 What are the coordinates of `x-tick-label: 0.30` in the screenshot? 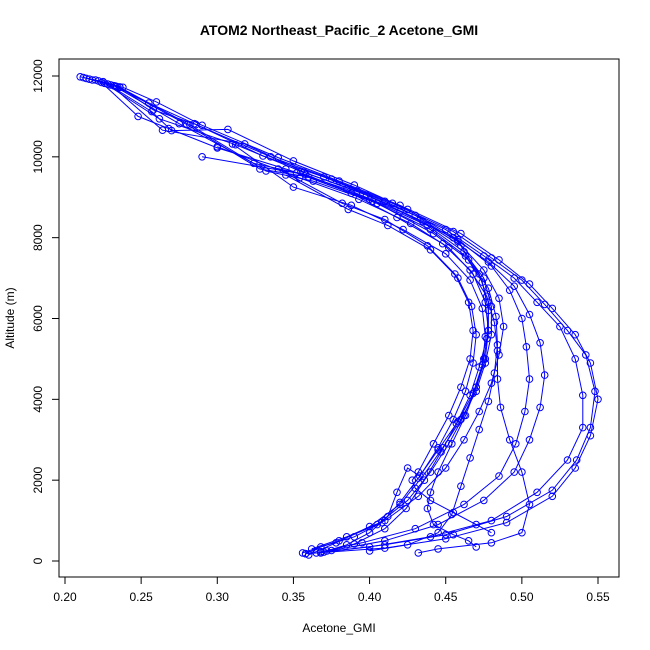 It's located at (218, 597).